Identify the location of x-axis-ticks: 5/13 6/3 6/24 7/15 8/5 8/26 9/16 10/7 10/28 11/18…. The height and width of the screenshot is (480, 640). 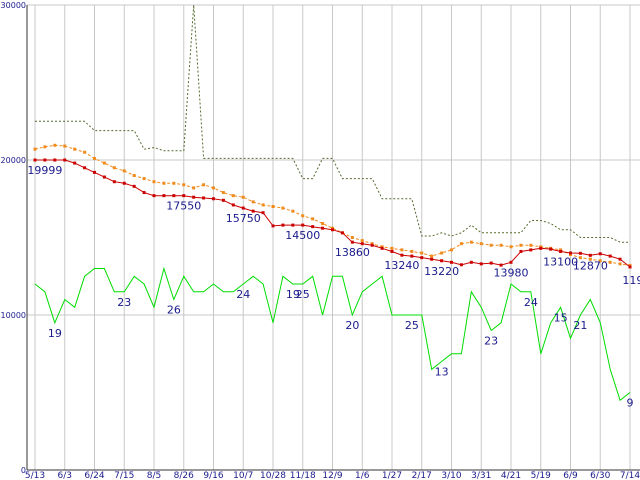
(332, 475).